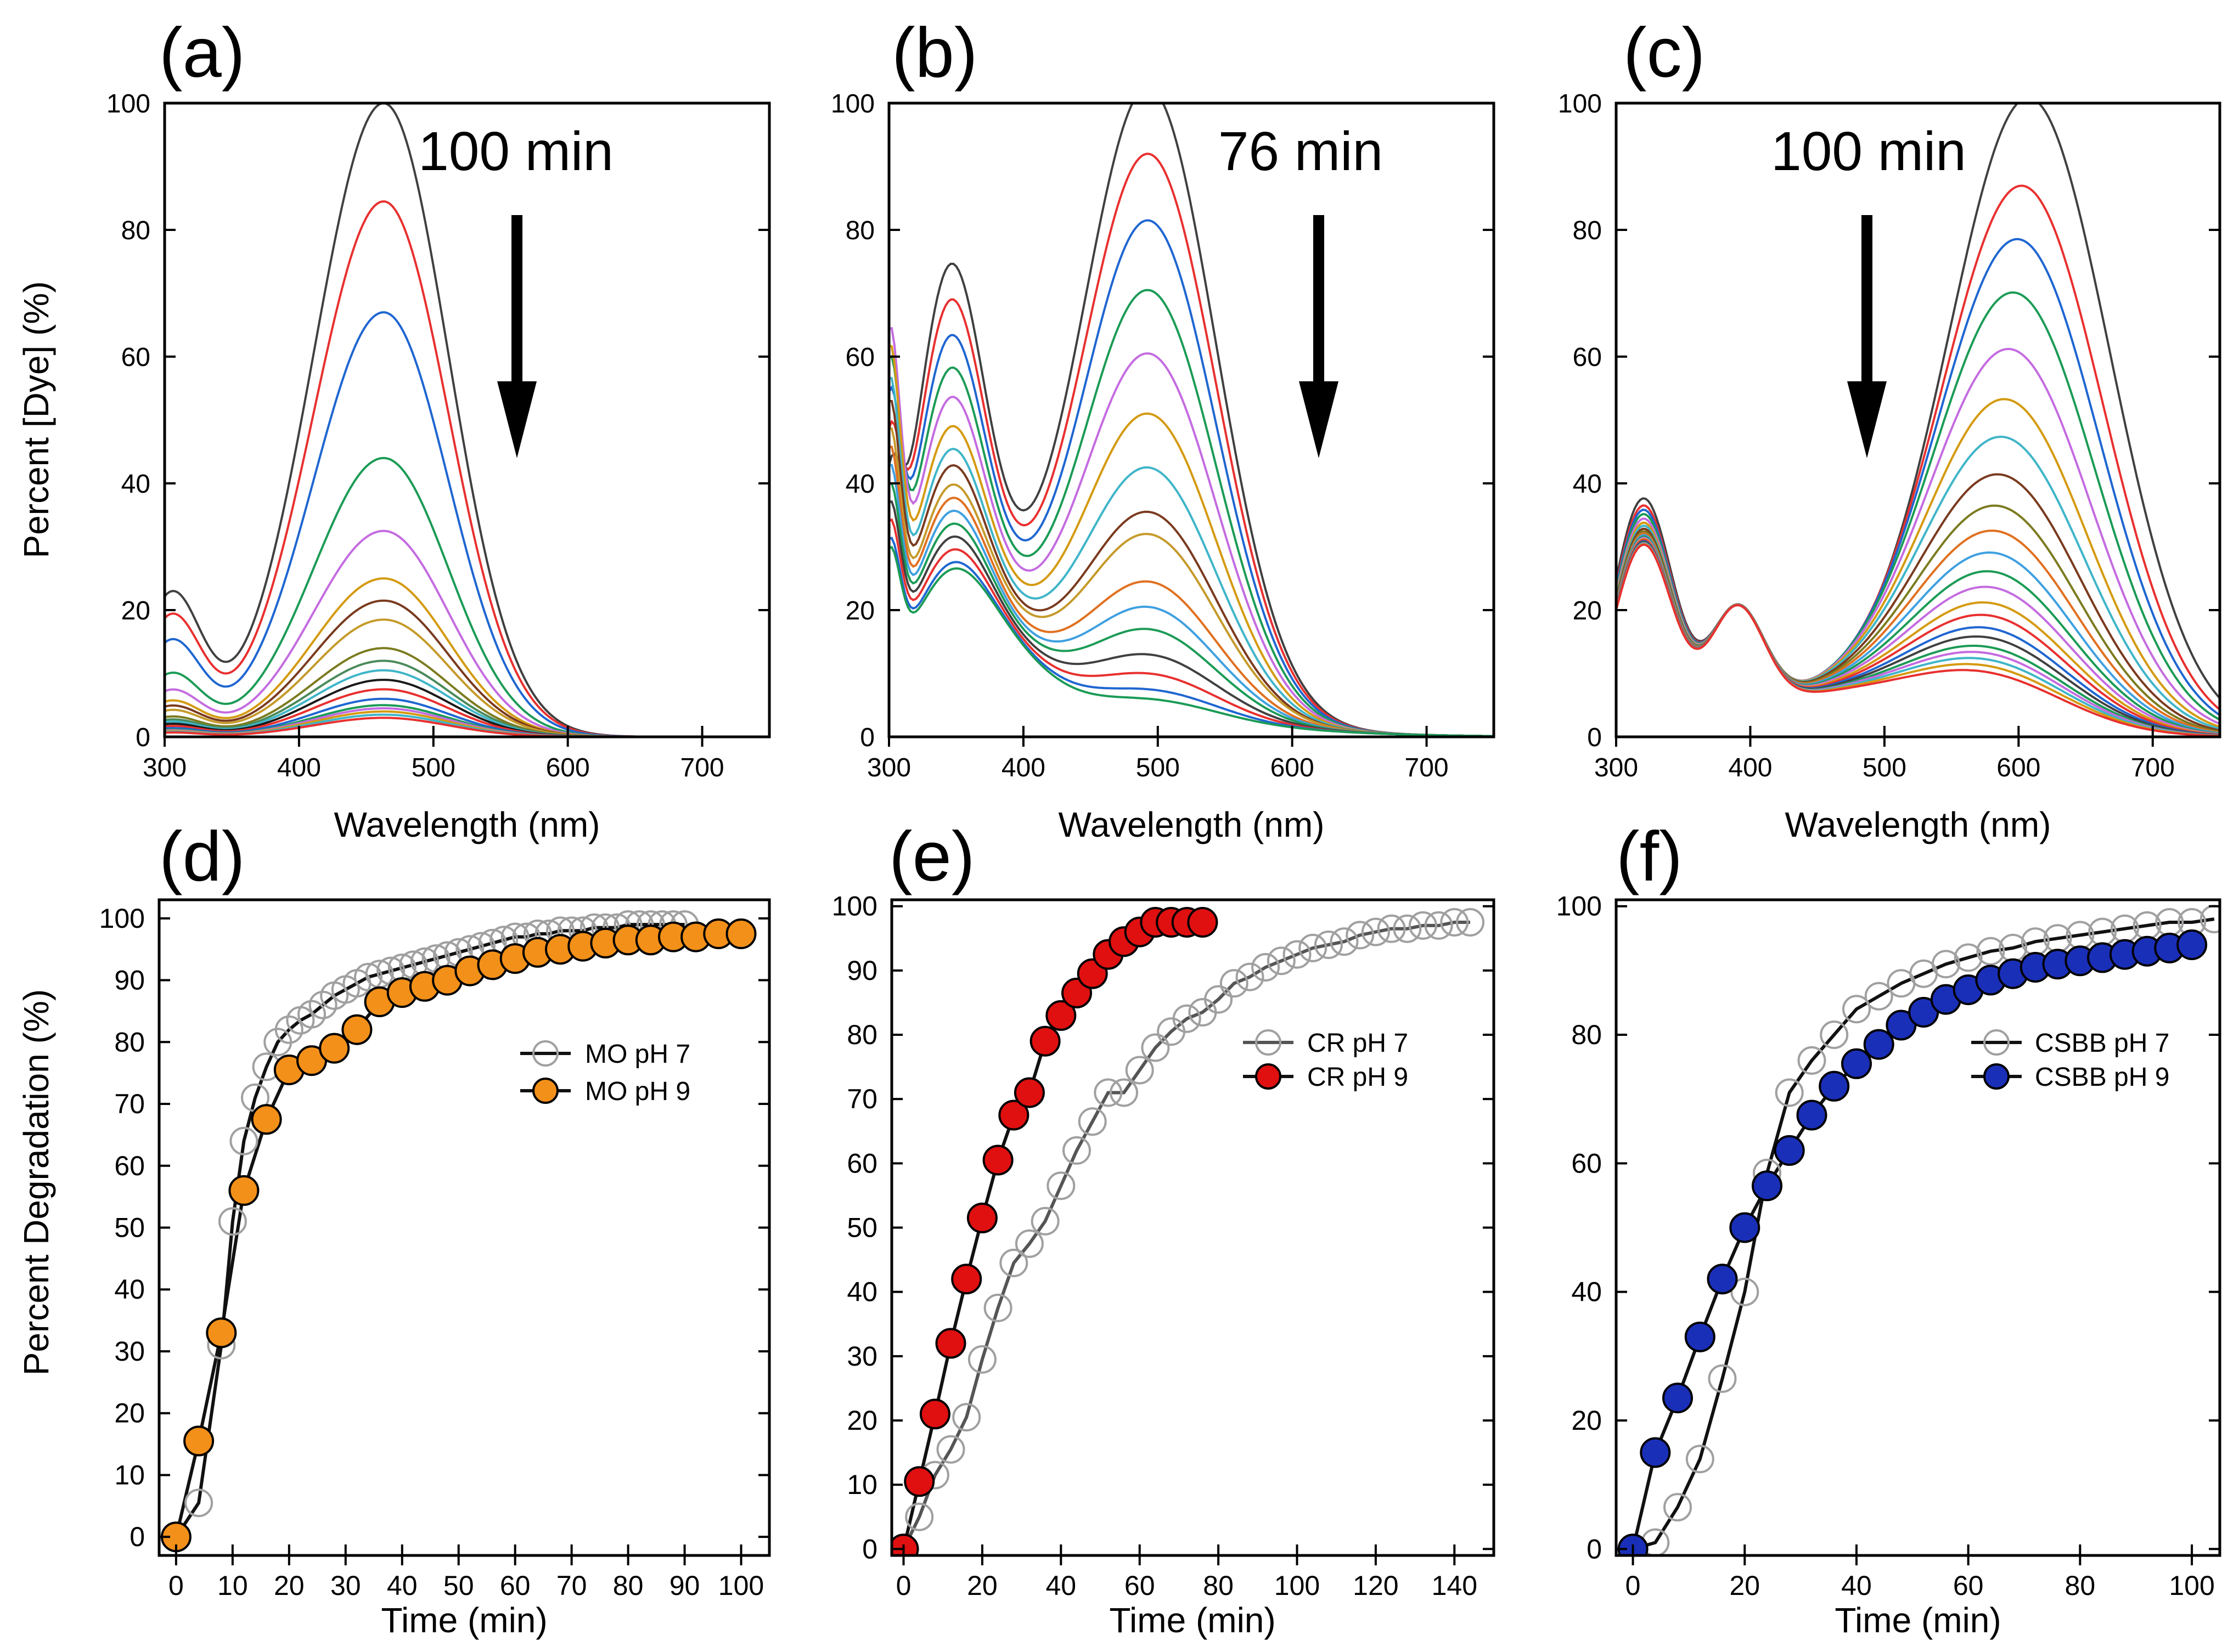 The image size is (2239, 1652). Describe the element at coordinates (516, 1585) in the screenshot. I see `x-tick-label-d-6: 60` at that location.